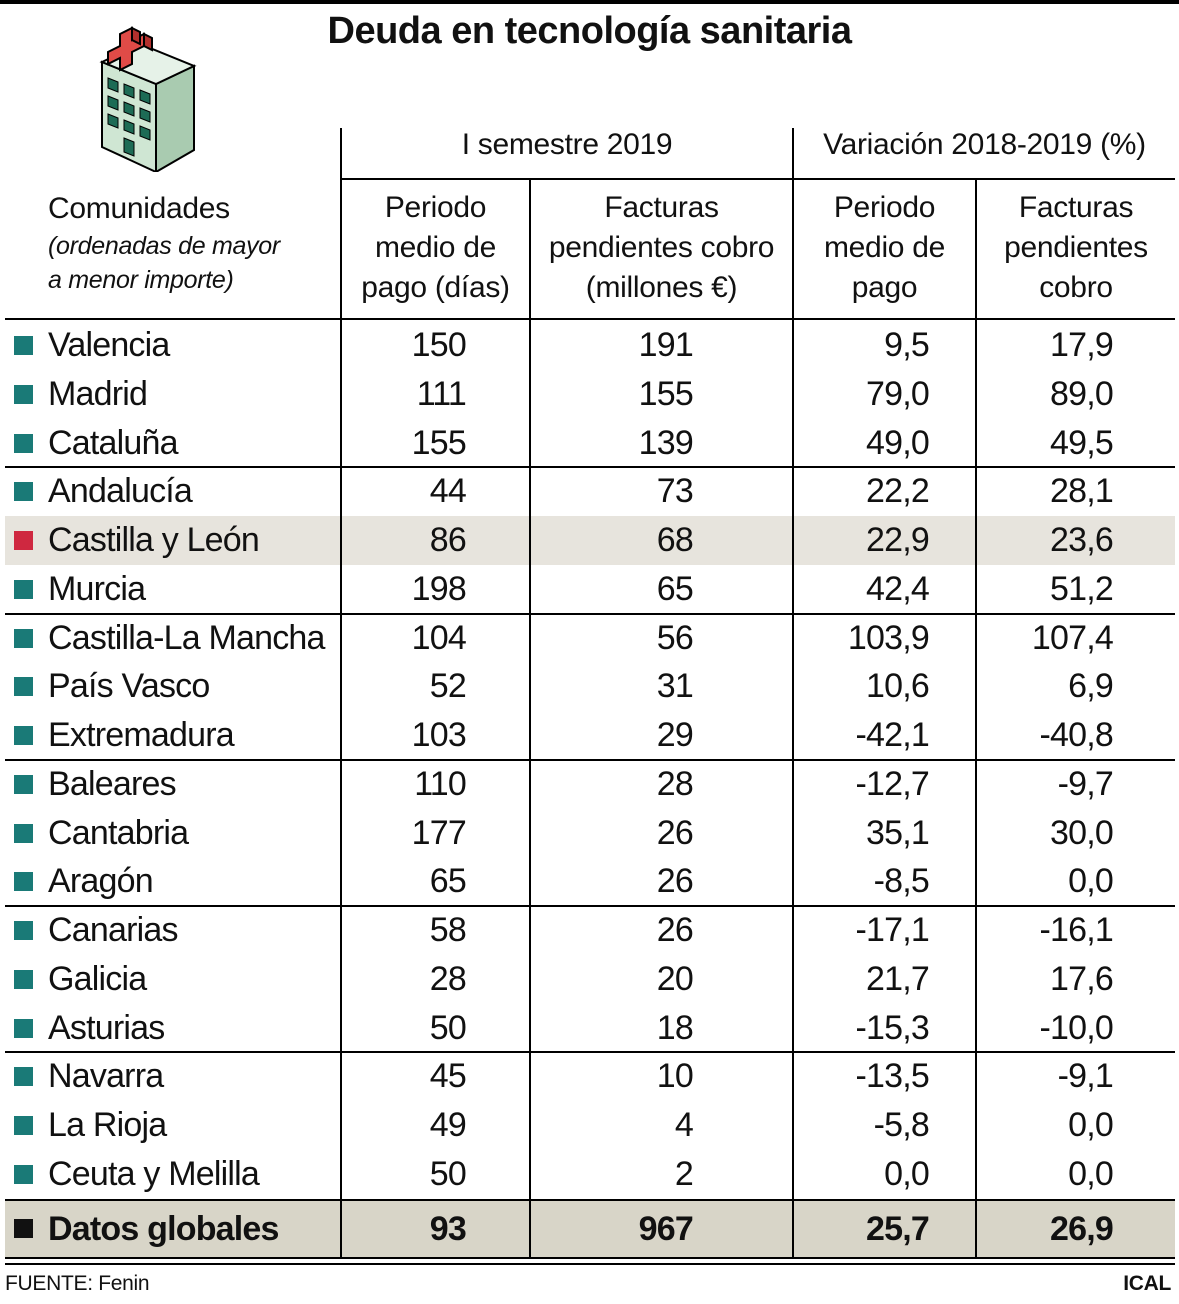 The width and height of the screenshot is (1179, 1304). Describe the element at coordinates (590, 784) in the screenshot. I see `table-row: Baleares 110 28 -12,7 -9,7` at that location.